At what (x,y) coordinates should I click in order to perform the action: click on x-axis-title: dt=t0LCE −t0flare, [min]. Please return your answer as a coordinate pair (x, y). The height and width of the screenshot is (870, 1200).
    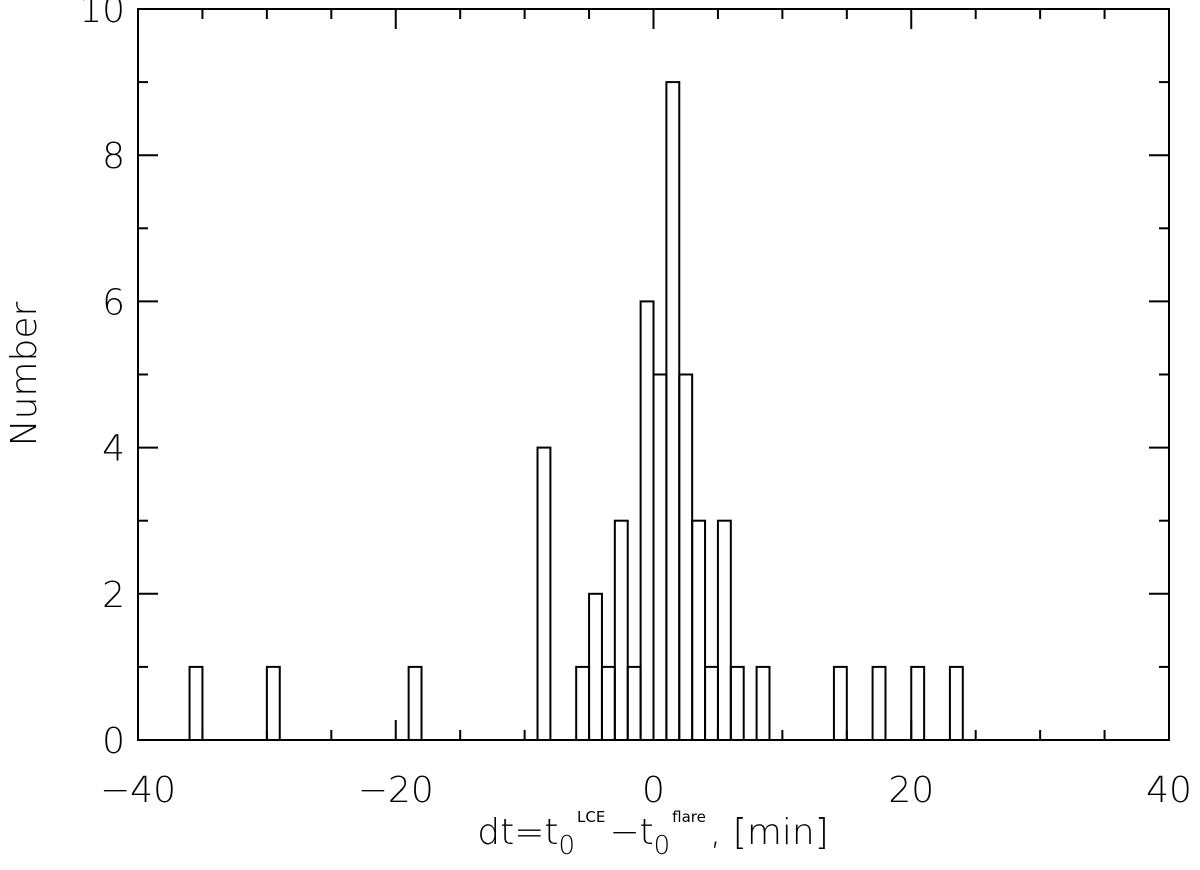
    Looking at the image, I should click on (653, 834).